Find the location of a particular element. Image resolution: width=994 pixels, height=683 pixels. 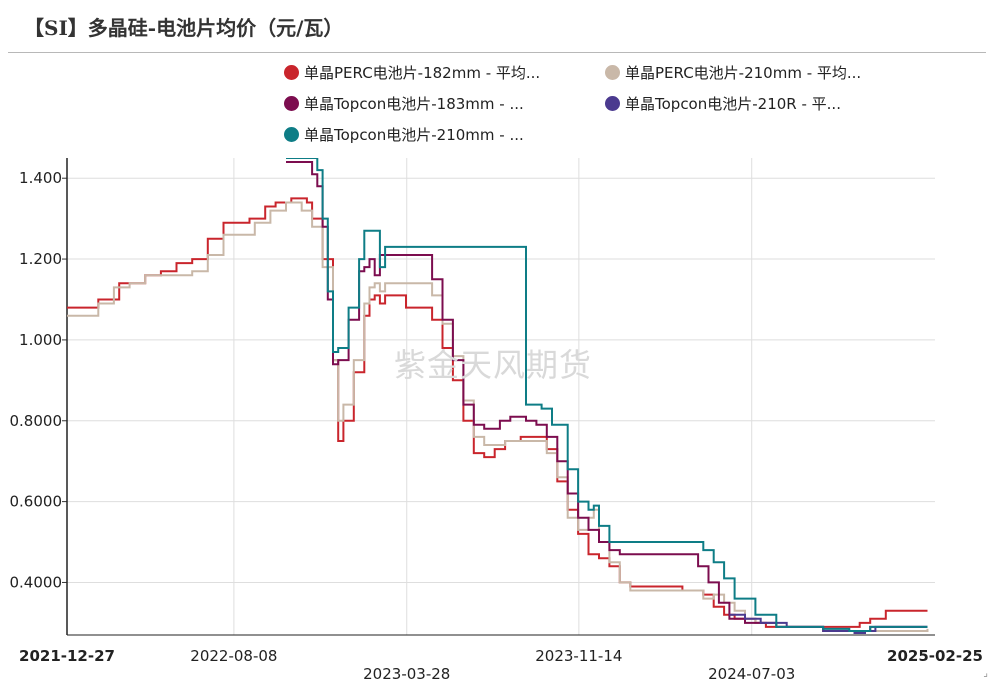

x-tick-label: 2025-02-25 is located at coordinates (935, 656).